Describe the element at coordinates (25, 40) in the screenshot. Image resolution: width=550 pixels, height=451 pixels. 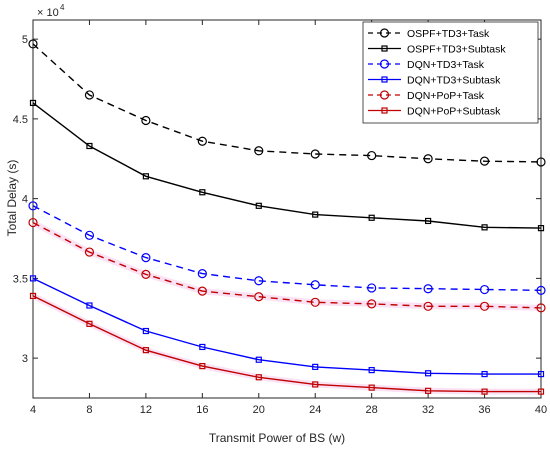
I see `y-tick-label: 5` at that location.